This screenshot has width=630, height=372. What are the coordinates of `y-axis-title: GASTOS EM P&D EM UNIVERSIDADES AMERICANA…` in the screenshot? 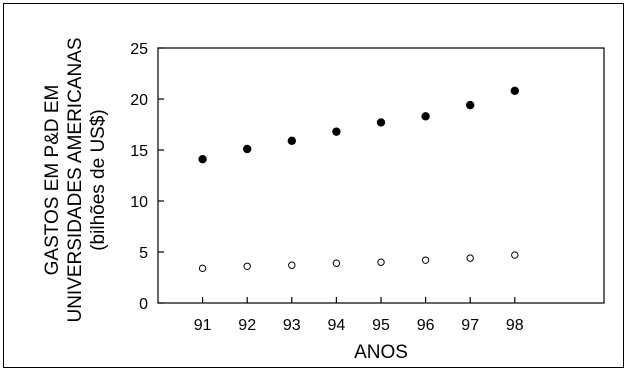 It's located at (75, 179).